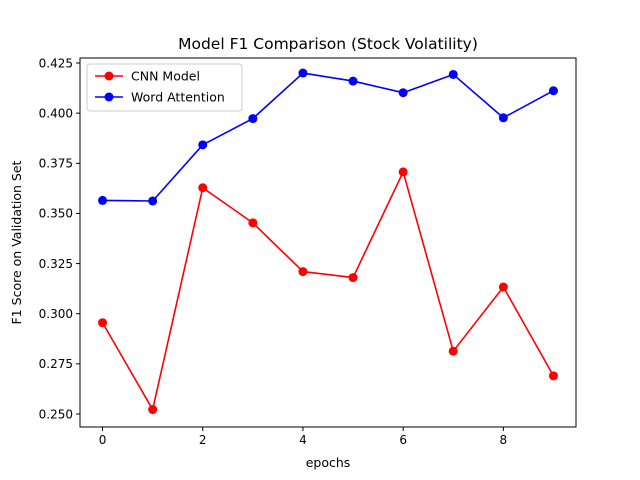 This screenshot has height=480, width=640. I want to click on y-axis-label: F1 Score on Validation Set, so click(16, 242).